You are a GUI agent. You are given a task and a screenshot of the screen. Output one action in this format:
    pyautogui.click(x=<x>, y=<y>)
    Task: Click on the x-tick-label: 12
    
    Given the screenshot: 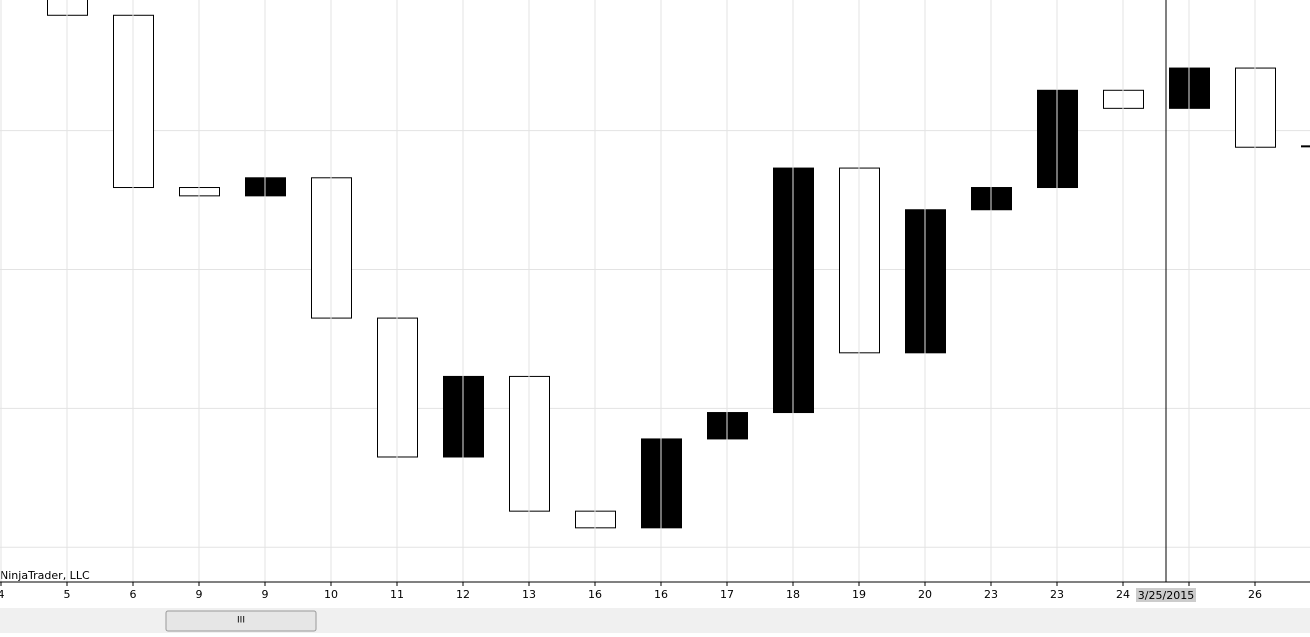 What is the action you would take?
    pyautogui.click(x=463, y=594)
    